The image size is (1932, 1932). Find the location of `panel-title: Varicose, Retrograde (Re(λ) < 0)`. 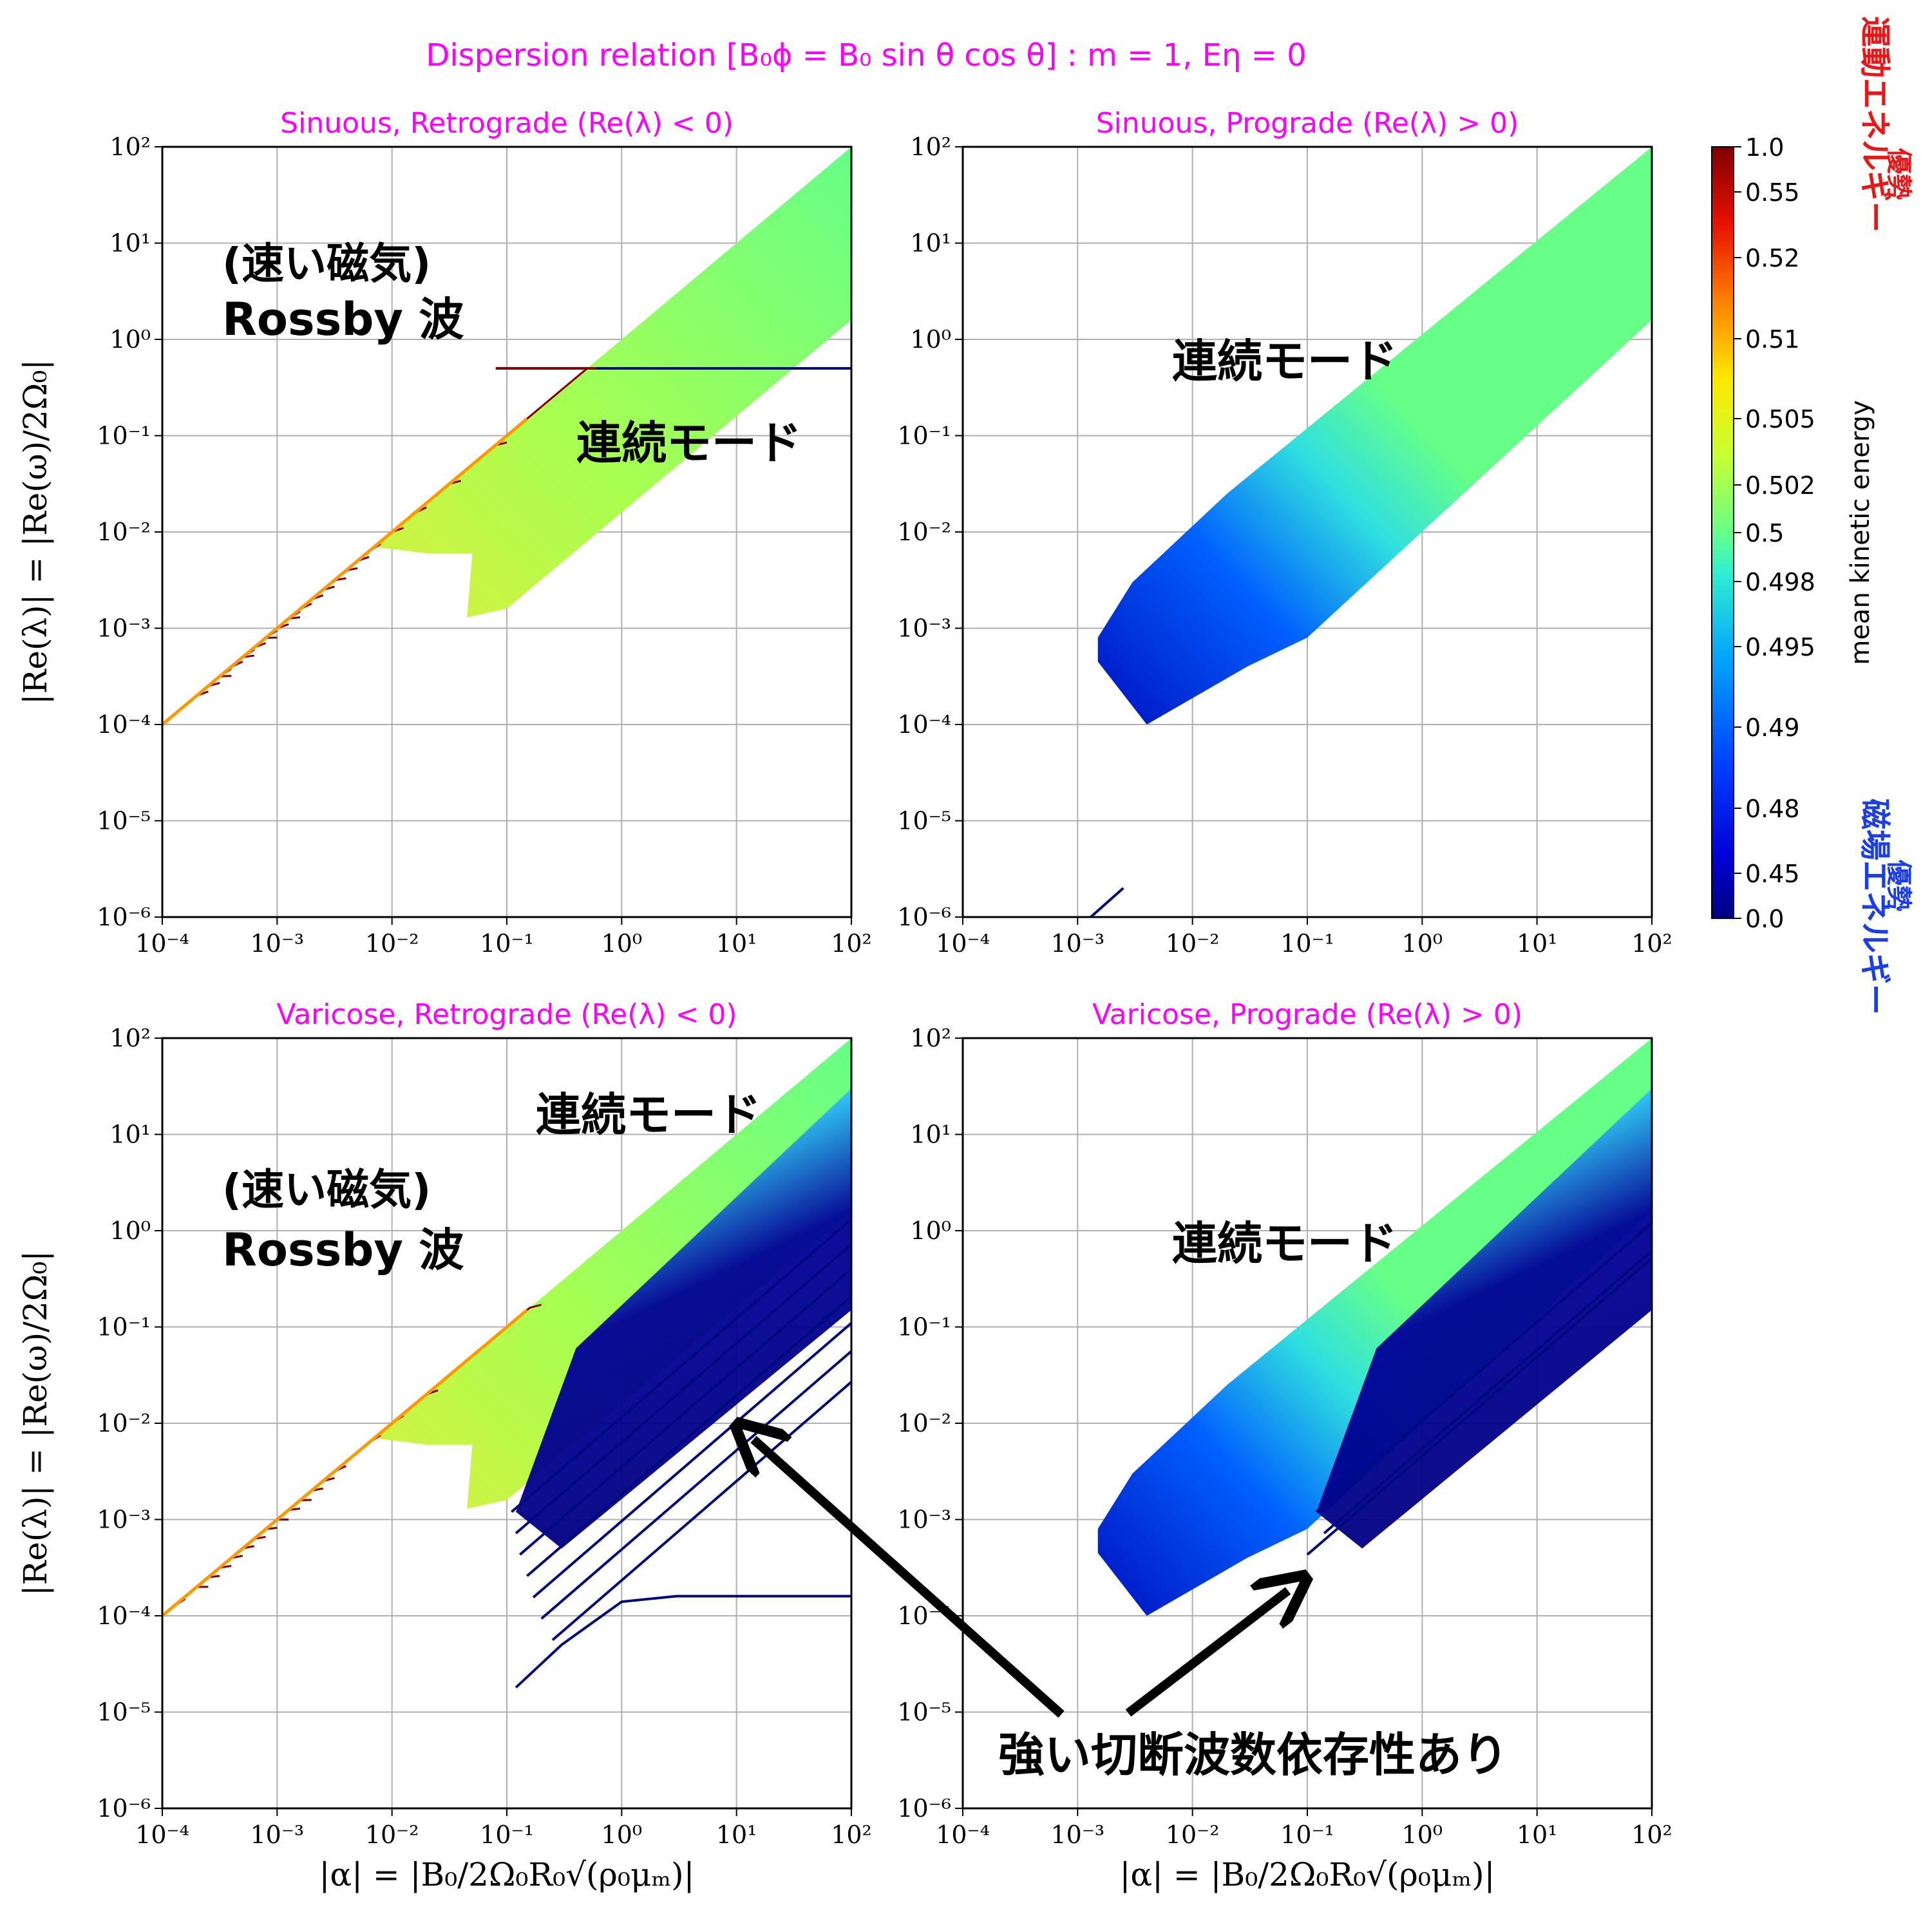

panel-title: Varicose, Retrograde (Re(λ) < 0) is located at coordinates (507, 1014).